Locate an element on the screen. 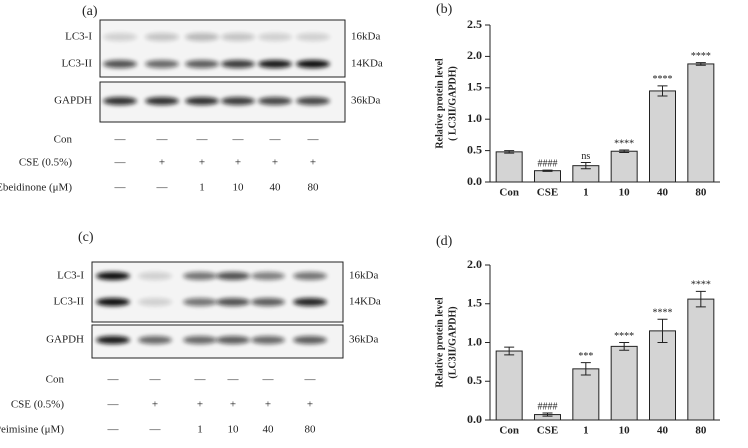 The width and height of the screenshot is (748, 448). x-tick-label: 10 is located at coordinates (625, 431).